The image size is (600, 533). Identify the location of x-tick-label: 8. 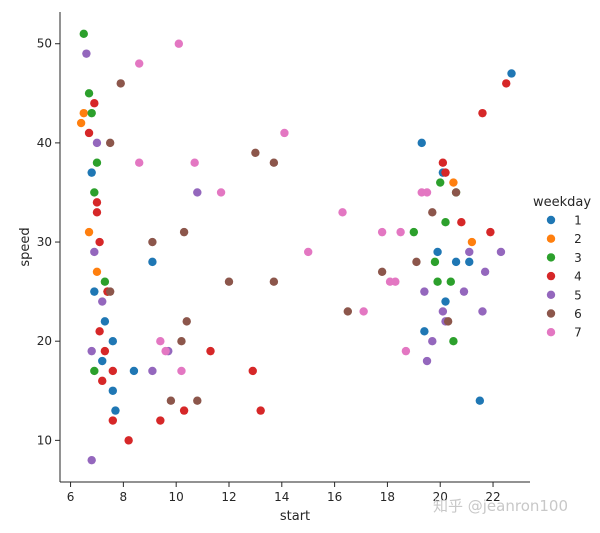
(124, 497).